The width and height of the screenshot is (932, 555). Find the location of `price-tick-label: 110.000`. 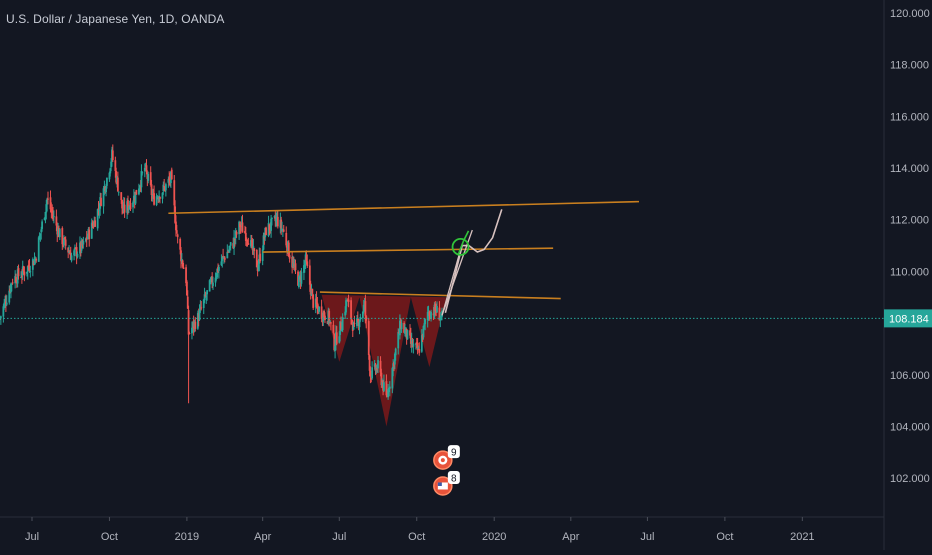

price-tick-label: 110.000 is located at coordinates (909, 272).